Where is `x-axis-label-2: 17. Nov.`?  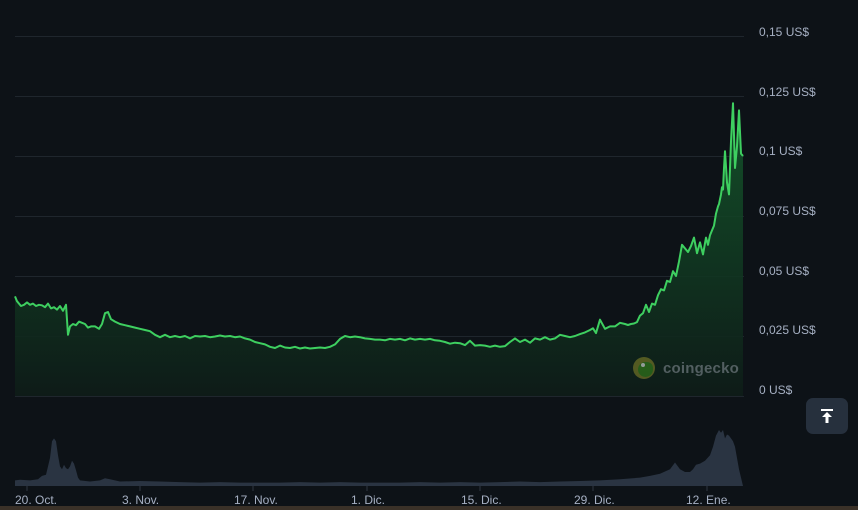 x-axis-label-2: 17. Nov. is located at coordinates (256, 500).